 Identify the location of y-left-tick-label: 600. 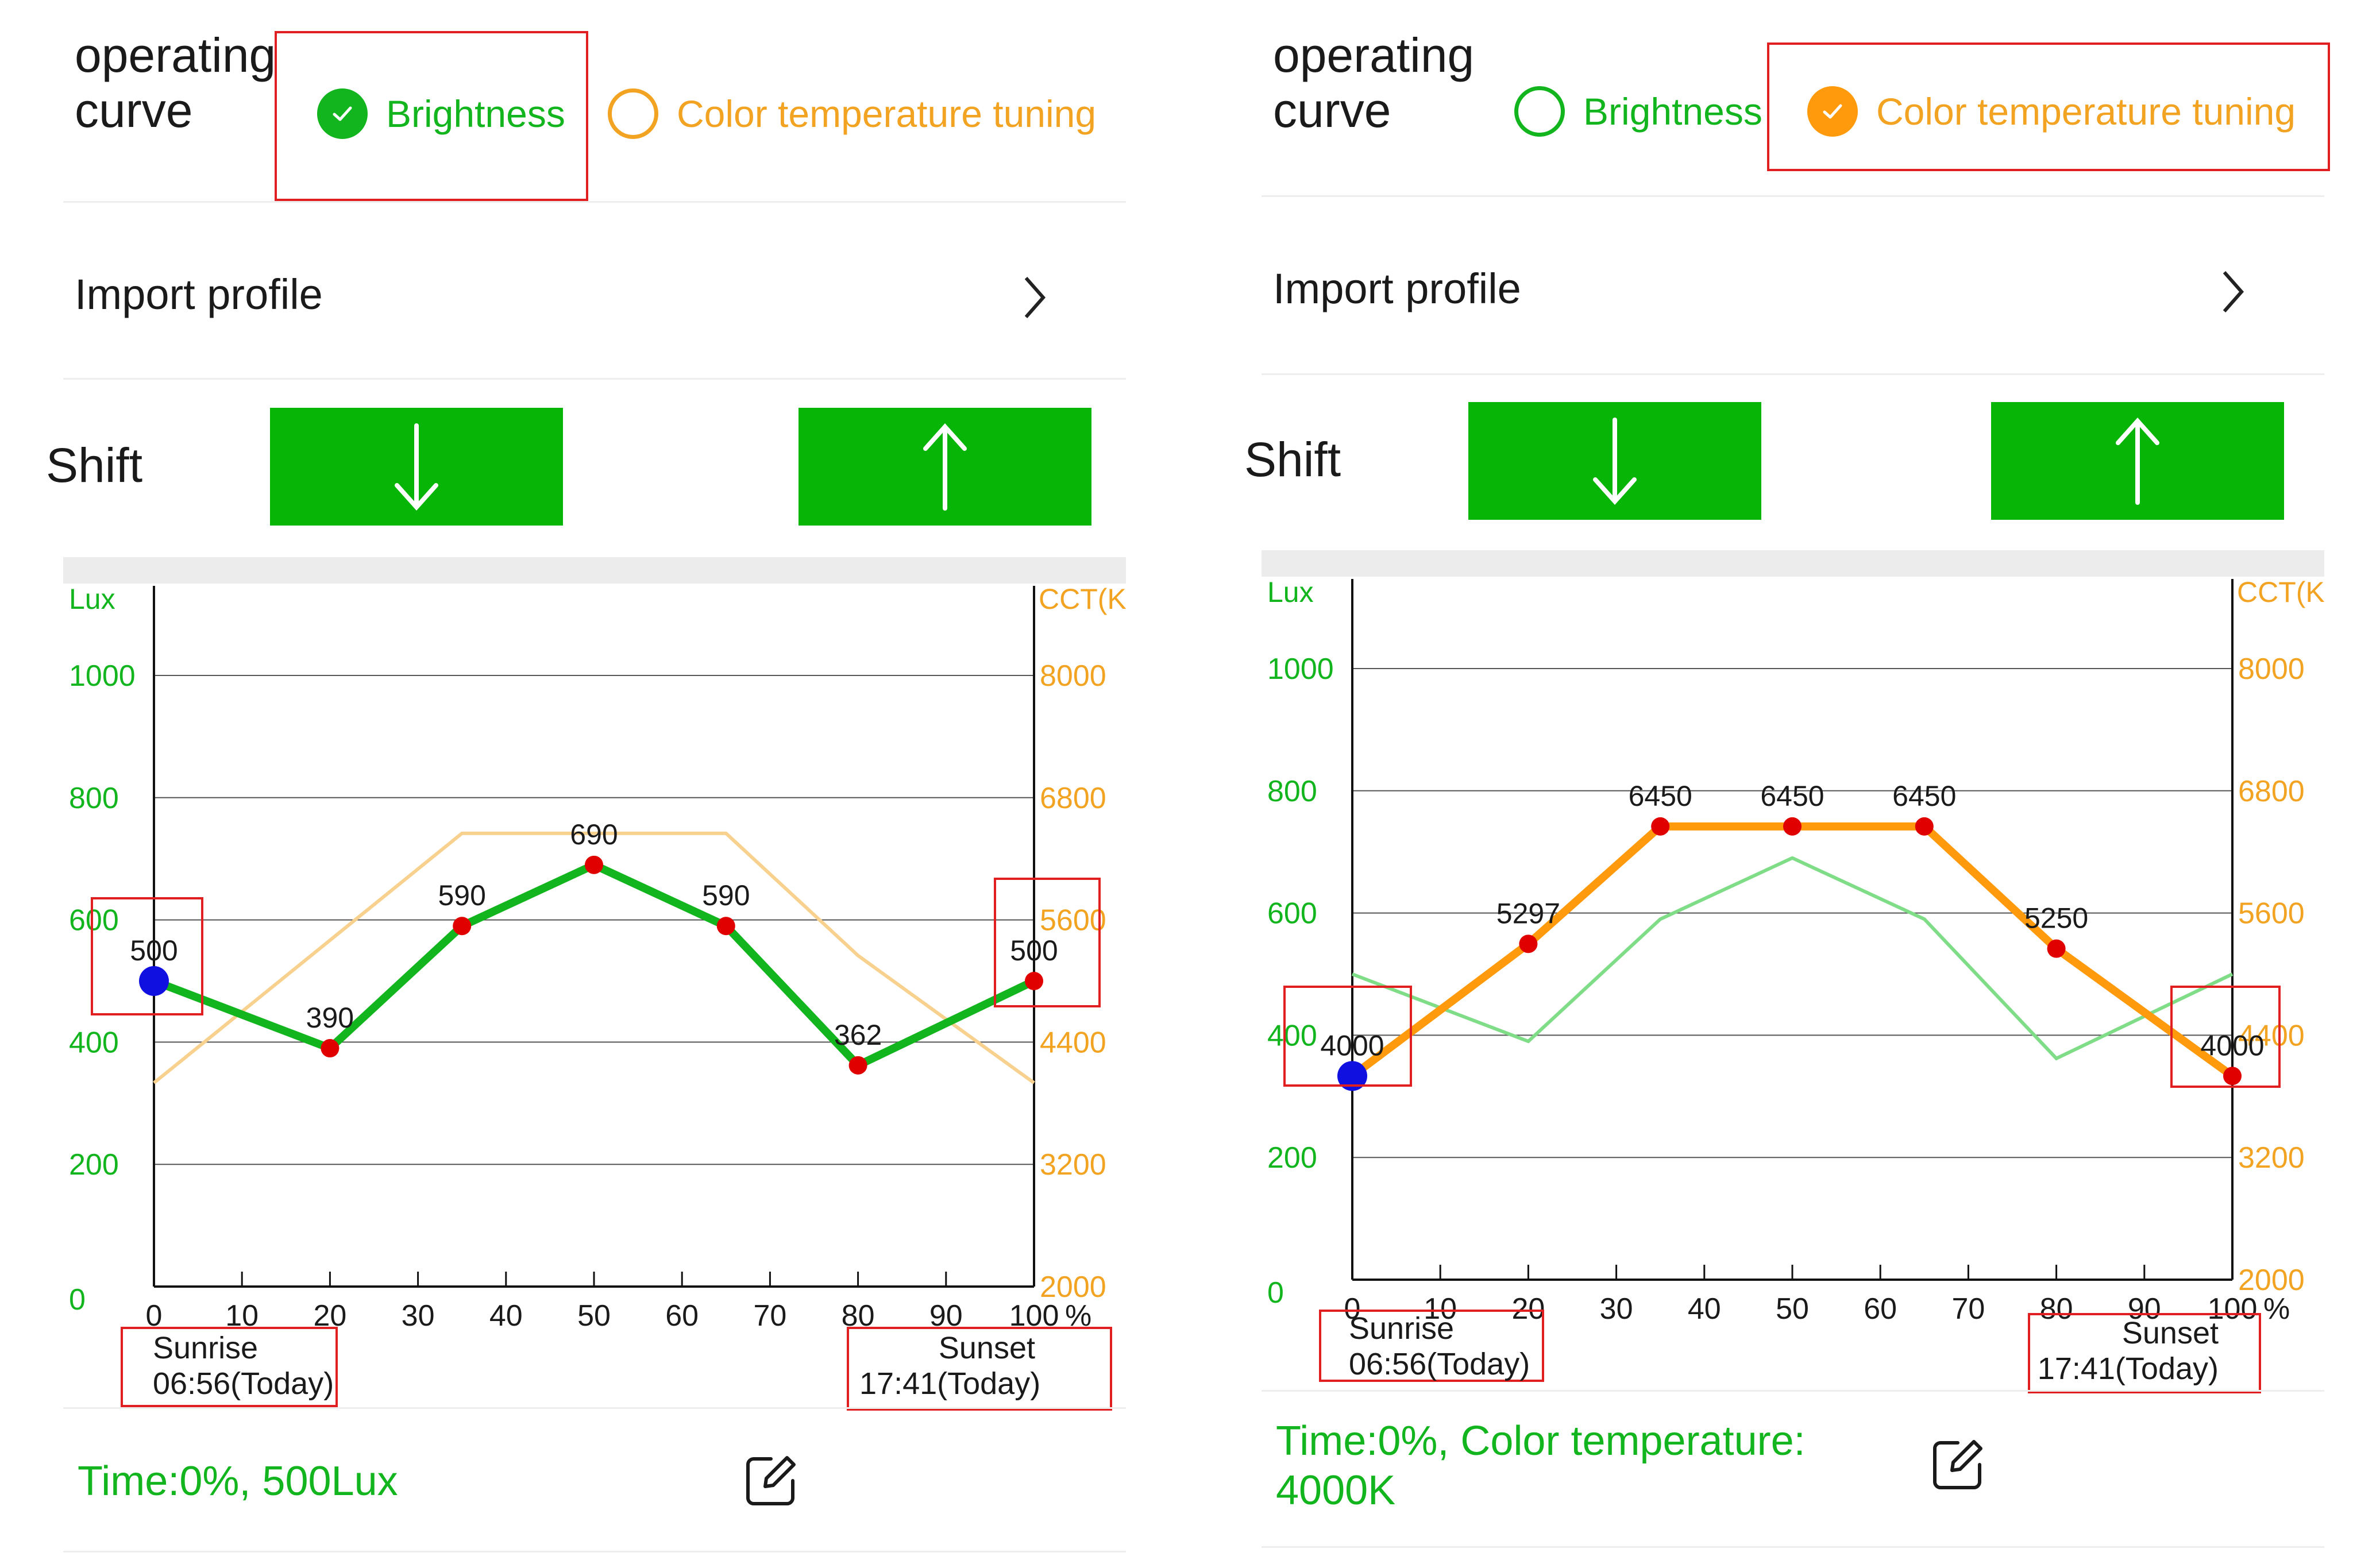
(94, 920).